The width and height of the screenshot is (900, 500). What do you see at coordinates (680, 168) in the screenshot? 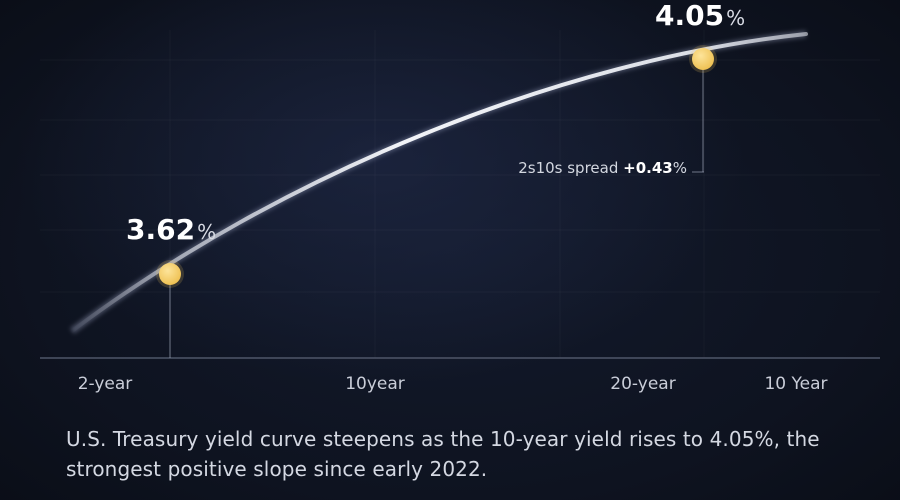
I see `spread-unit: %` at bounding box center [680, 168].